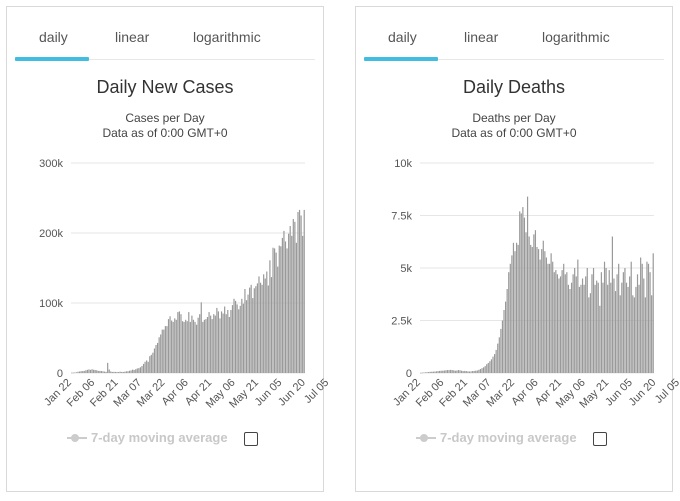 The image size is (680, 501). What do you see at coordinates (481, 37) in the screenshot?
I see `tab-linear: linear` at bounding box center [481, 37].